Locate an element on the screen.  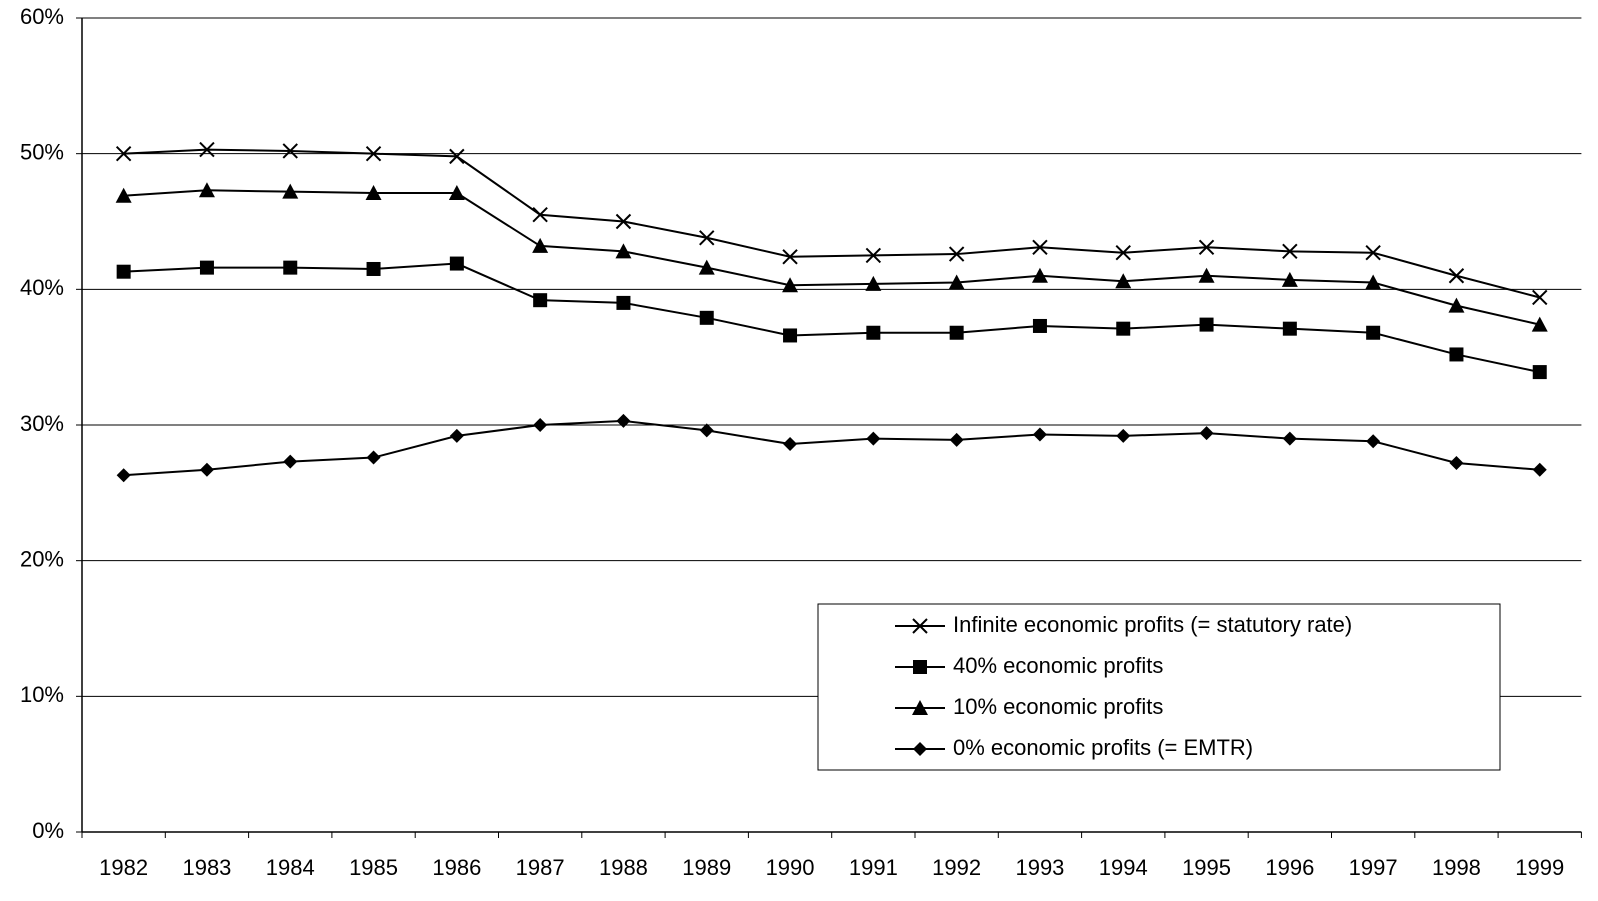
x-tick-label: 1984 is located at coordinates (290, 867).